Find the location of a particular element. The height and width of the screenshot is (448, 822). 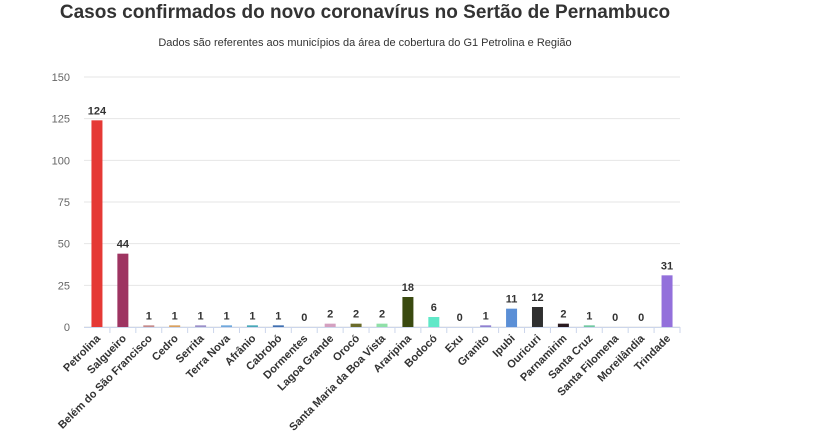

data-label: 18 is located at coordinates (408, 288).